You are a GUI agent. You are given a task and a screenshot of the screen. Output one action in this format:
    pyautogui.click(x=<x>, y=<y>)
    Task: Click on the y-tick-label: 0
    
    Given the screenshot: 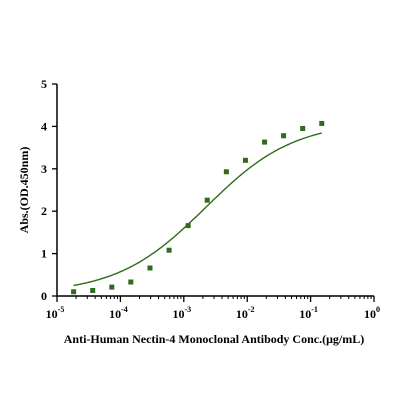 What is the action you would take?
    pyautogui.click(x=44, y=296)
    